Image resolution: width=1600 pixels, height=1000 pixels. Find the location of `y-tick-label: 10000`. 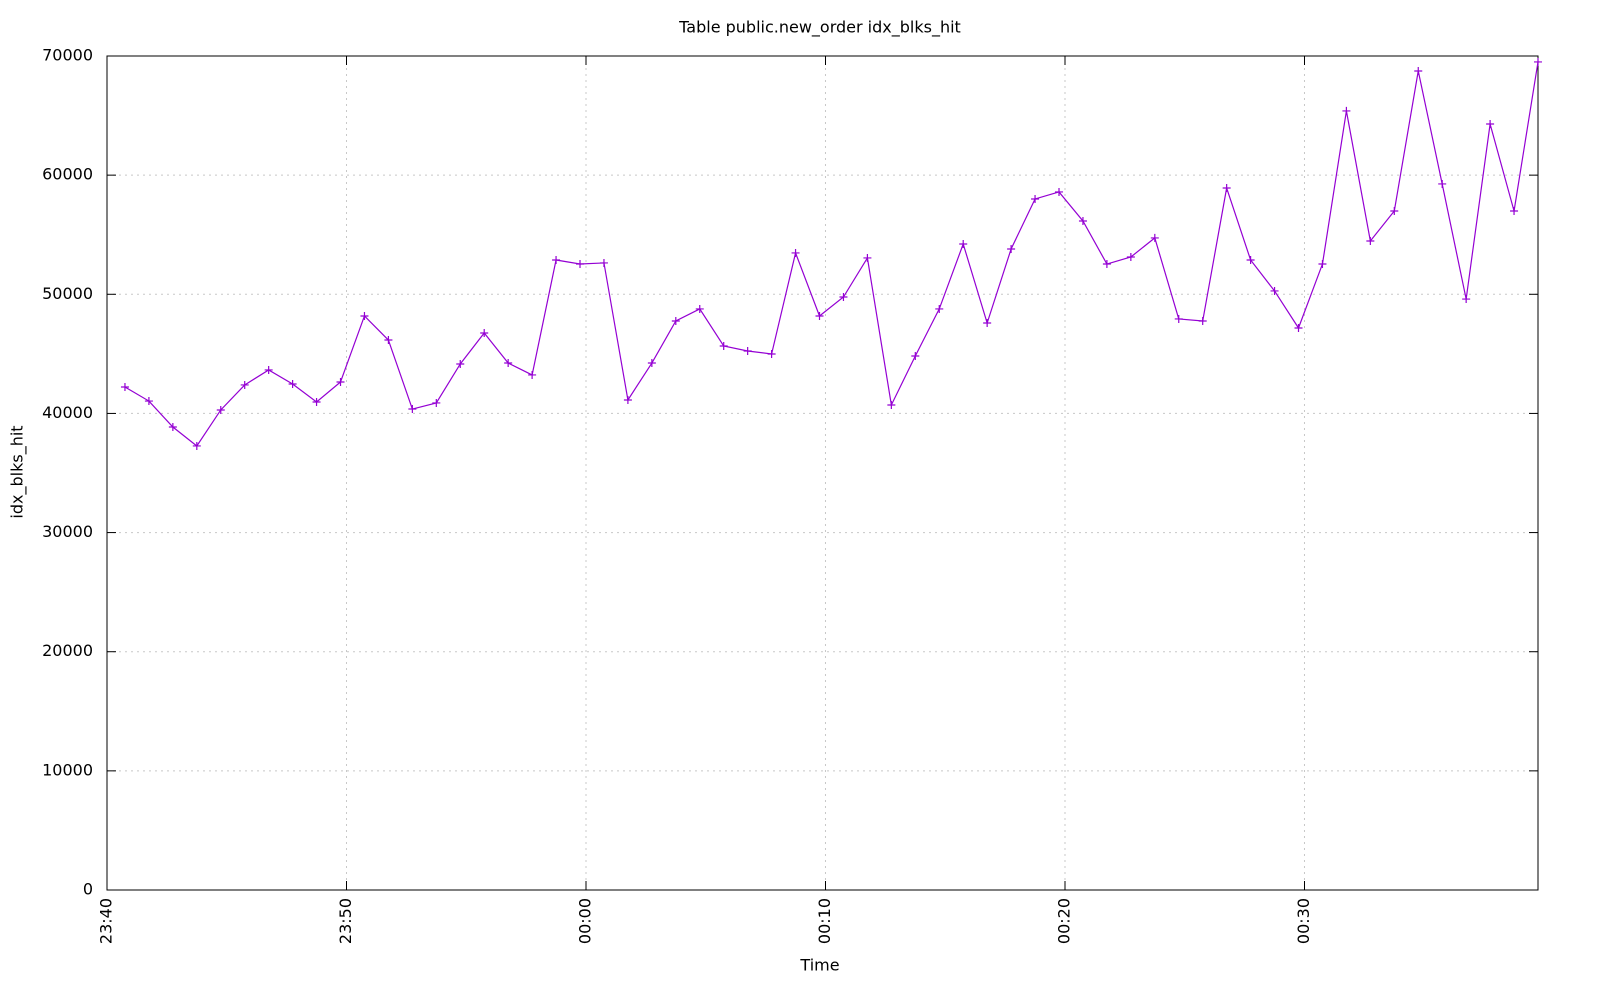

y-tick-label: 10000 is located at coordinates (67, 769).